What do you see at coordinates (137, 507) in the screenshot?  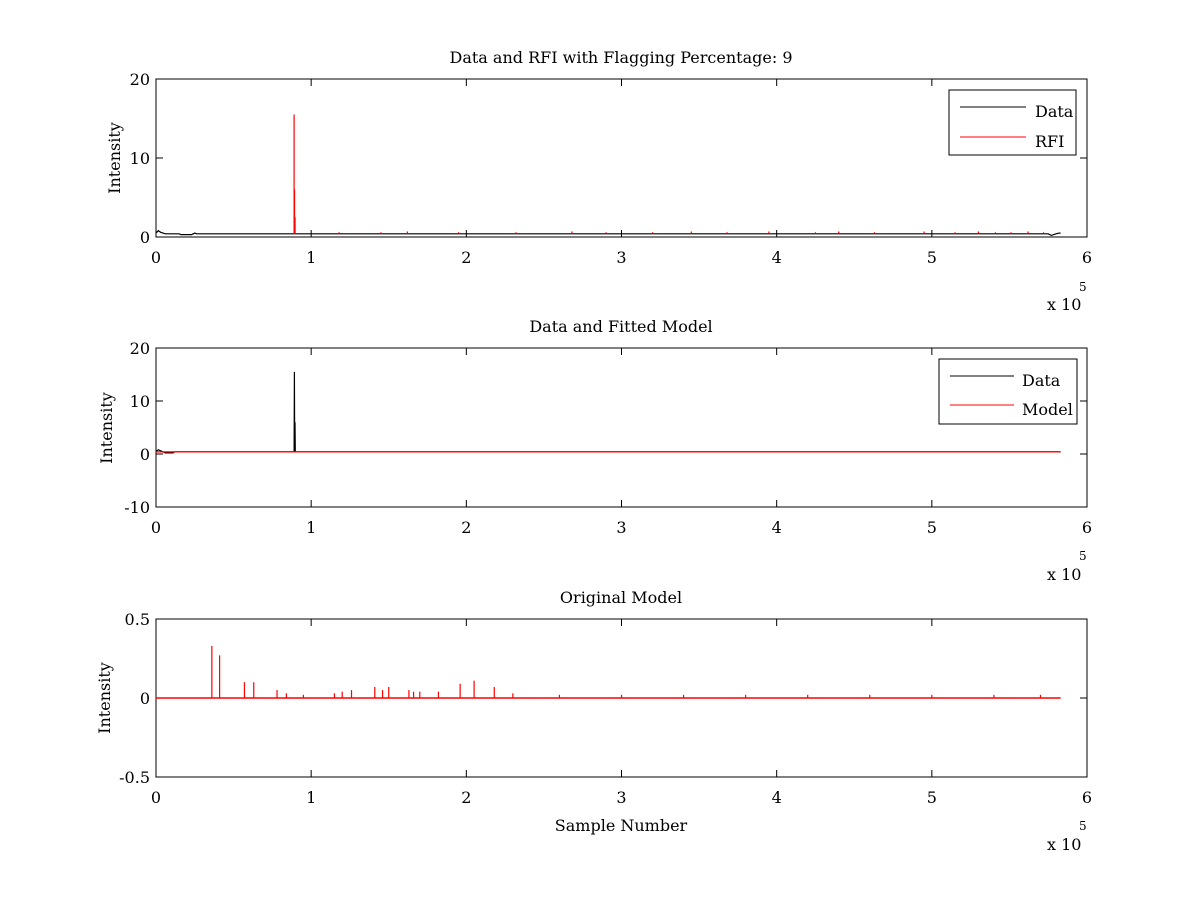 I see `y-tick-label: -10` at bounding box center [137, 507].